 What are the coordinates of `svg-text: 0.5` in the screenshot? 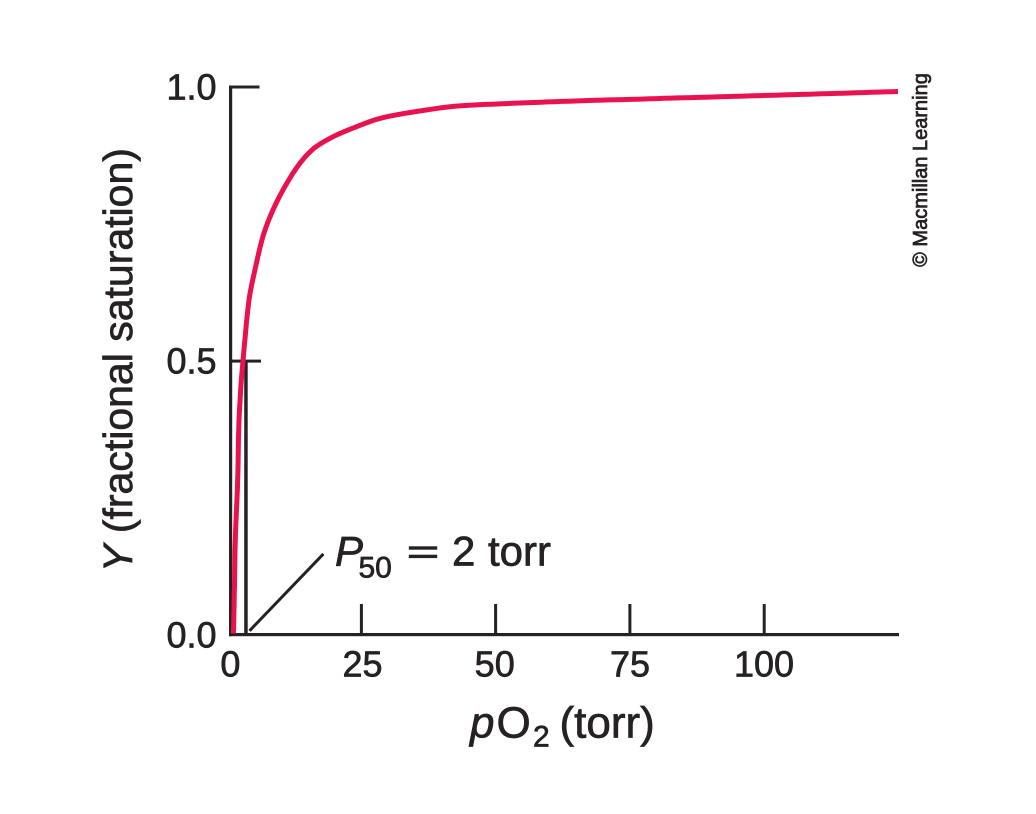 It's located at (191, 361).